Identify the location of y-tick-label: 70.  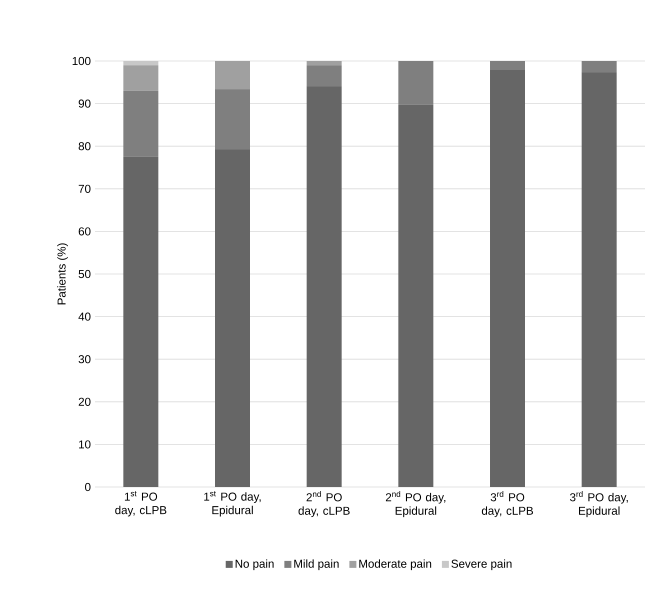
(84, 188).